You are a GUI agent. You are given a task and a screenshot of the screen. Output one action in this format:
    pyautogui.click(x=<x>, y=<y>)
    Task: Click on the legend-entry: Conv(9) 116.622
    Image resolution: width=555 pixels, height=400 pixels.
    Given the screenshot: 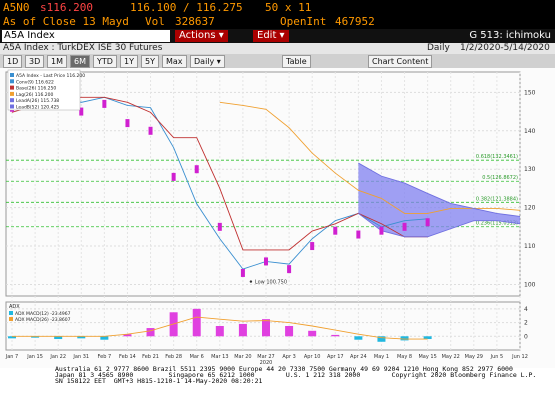 What is the action you would take?
    pyautogui.click(x=35, y=82)
    